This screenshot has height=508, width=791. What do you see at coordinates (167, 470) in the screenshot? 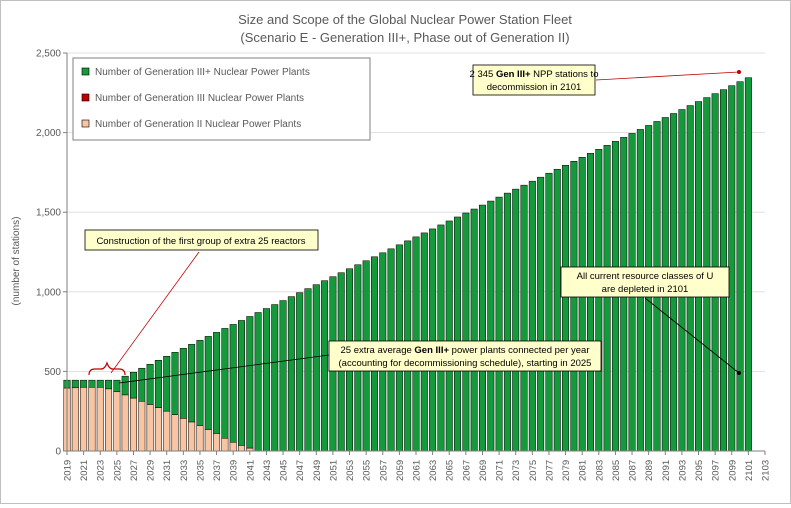
I see `x-tick-label: 2031` at bounding box center [167, 470].